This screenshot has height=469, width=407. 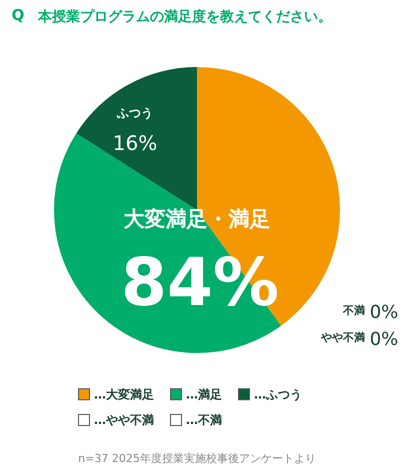 I want to click on legend-label: …大変満足, so click(x=124, y=394).